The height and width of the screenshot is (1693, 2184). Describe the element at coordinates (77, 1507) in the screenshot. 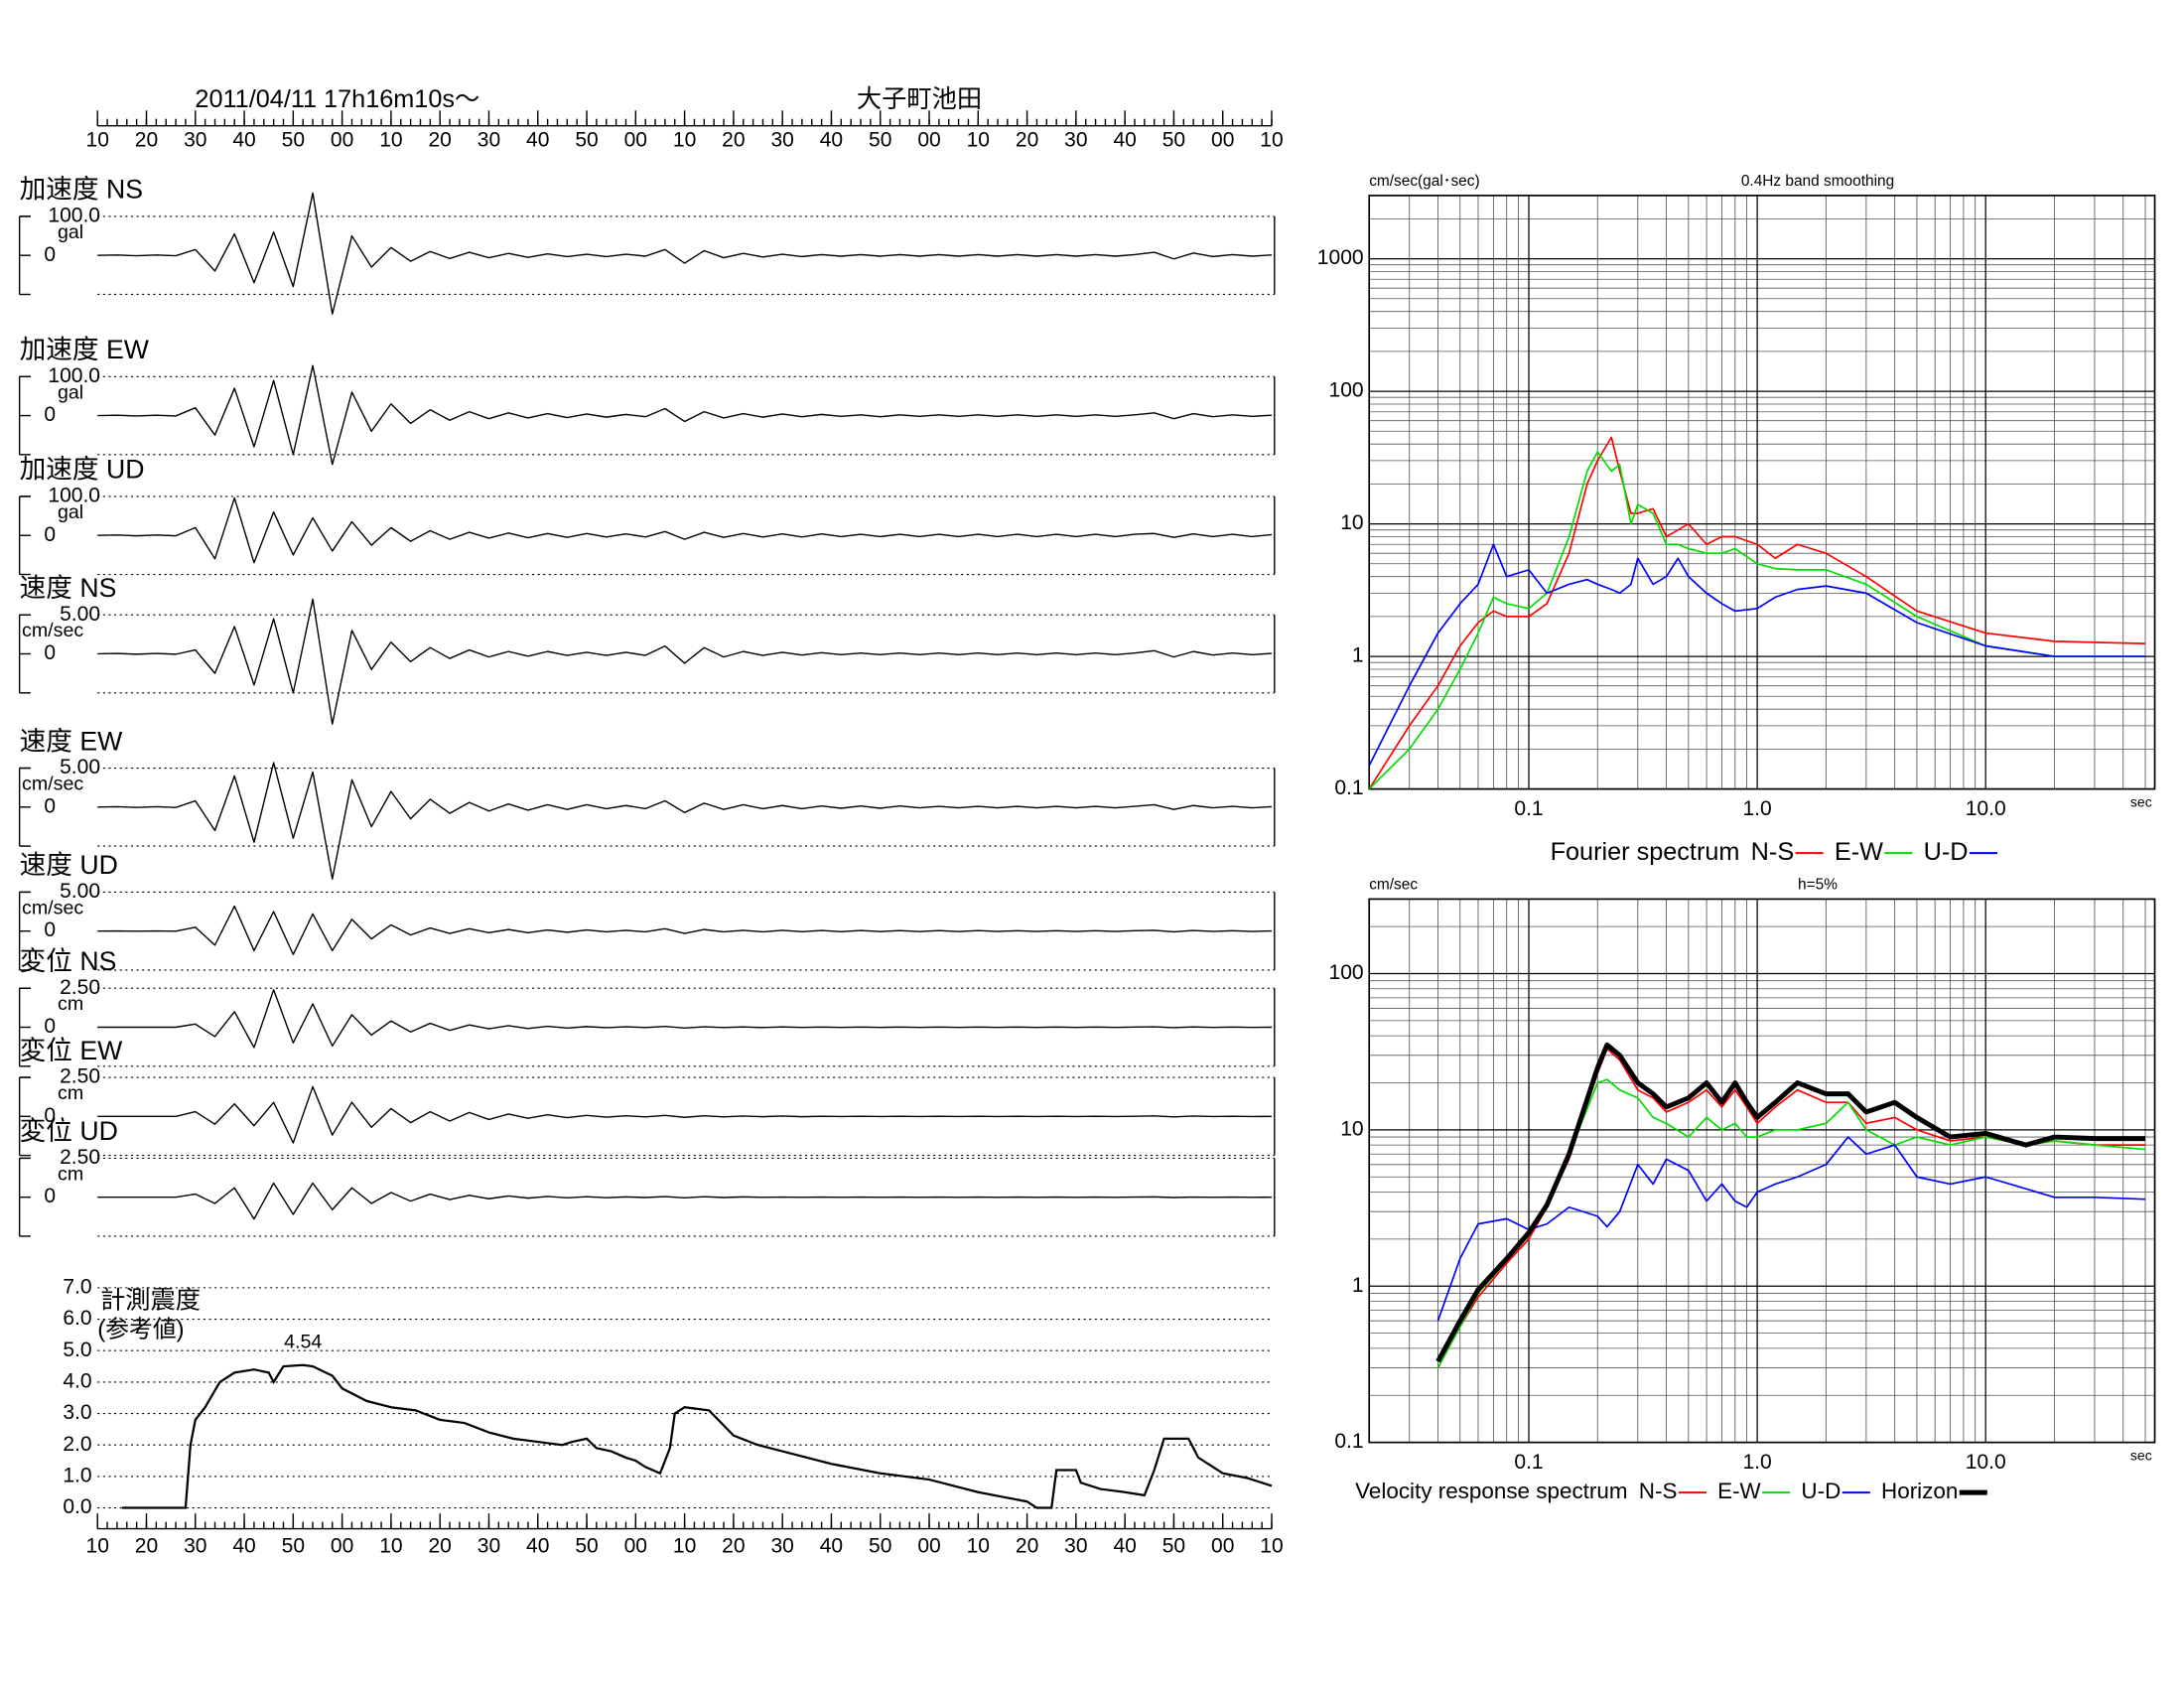

I see `y-tick-label: 0.0` at that location.